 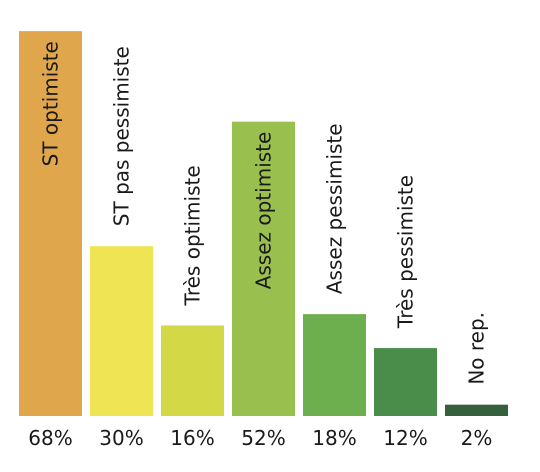 I want to click on category-label-st-pas-pessimiste: ST pas pessimiste, so click(x=122, y=136).